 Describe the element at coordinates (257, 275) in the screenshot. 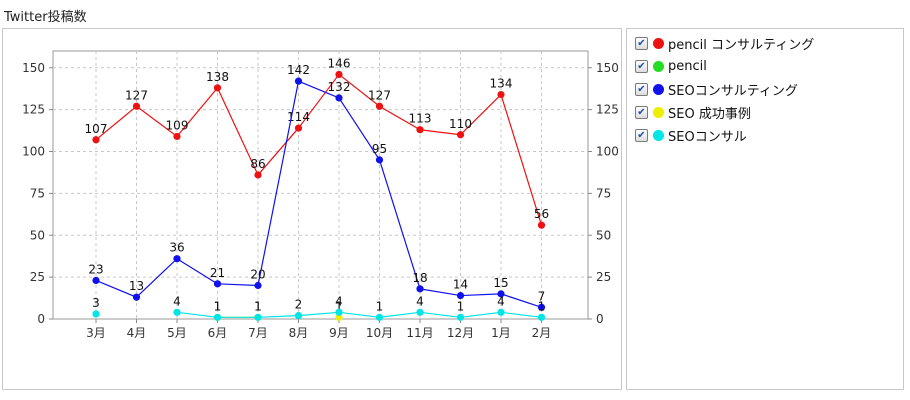

I see `data-label: 20` at that location.